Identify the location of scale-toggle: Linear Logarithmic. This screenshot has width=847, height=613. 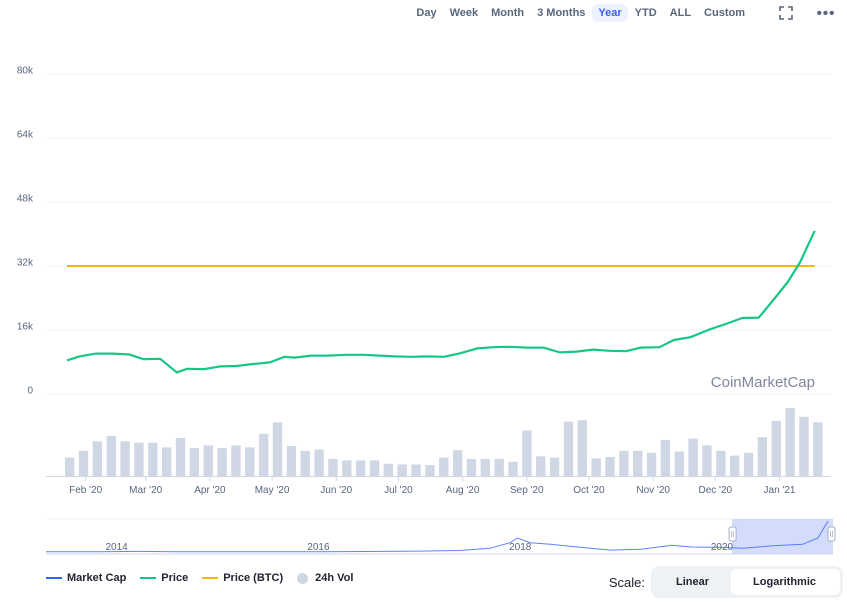
(747, 582).